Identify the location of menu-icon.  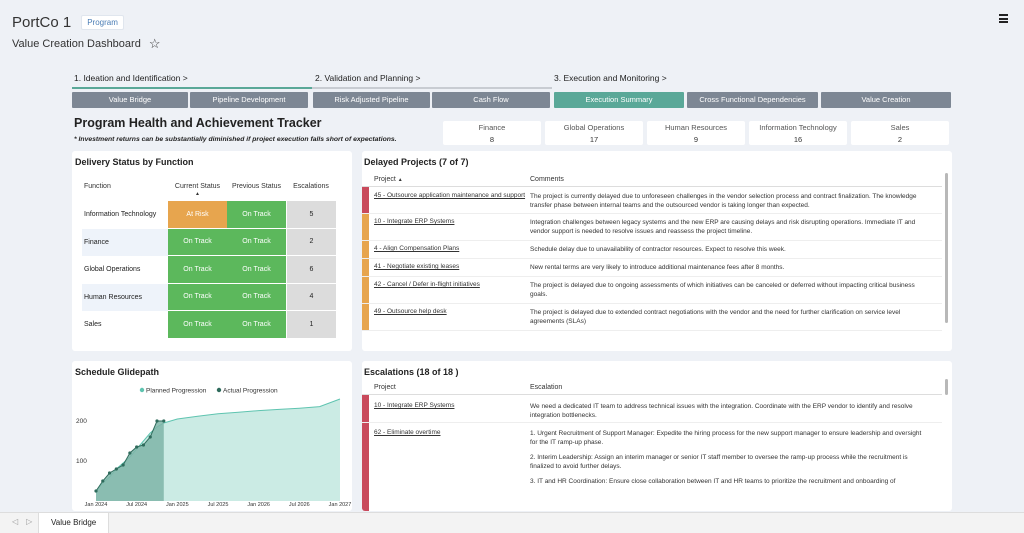
(1003, 18).